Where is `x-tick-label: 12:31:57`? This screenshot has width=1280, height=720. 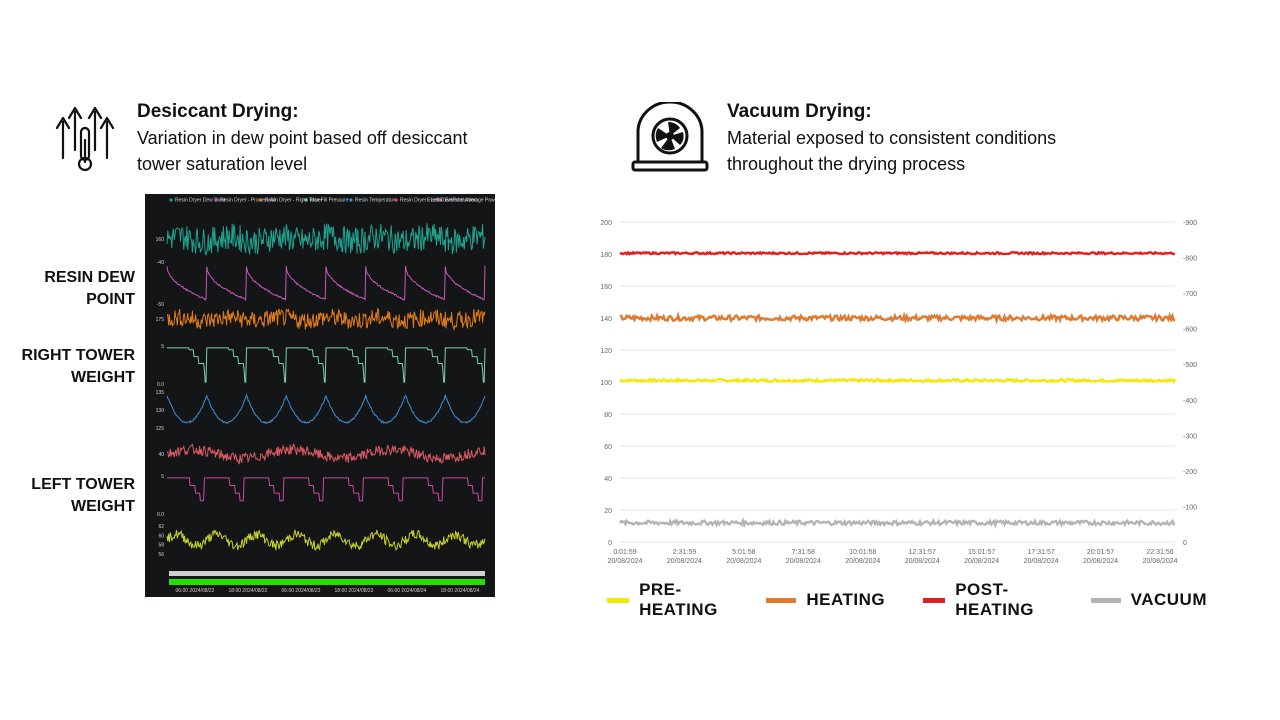
x-tick-label: 12:31:57 is located at coordinates (922, 552).